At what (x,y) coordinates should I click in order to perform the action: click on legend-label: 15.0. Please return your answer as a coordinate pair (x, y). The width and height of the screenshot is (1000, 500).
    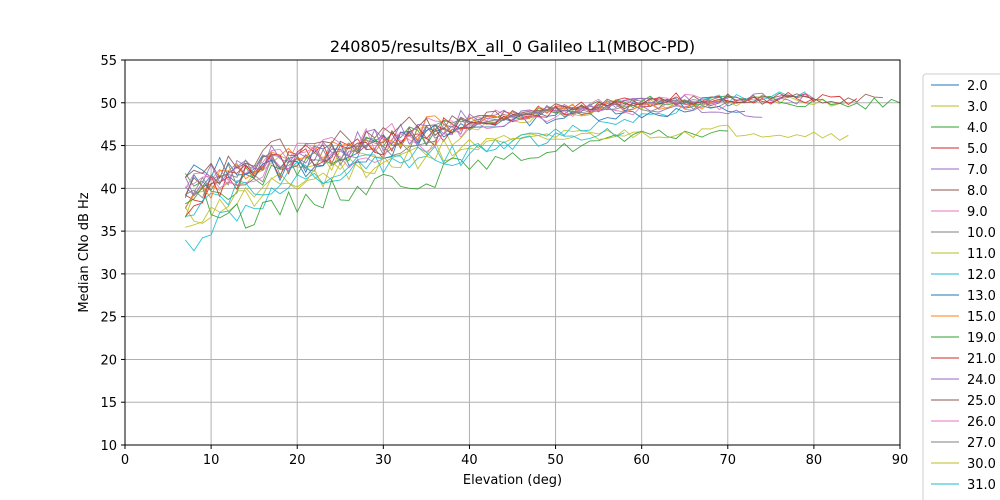
    Looking at the image, I should click on (981, 317).